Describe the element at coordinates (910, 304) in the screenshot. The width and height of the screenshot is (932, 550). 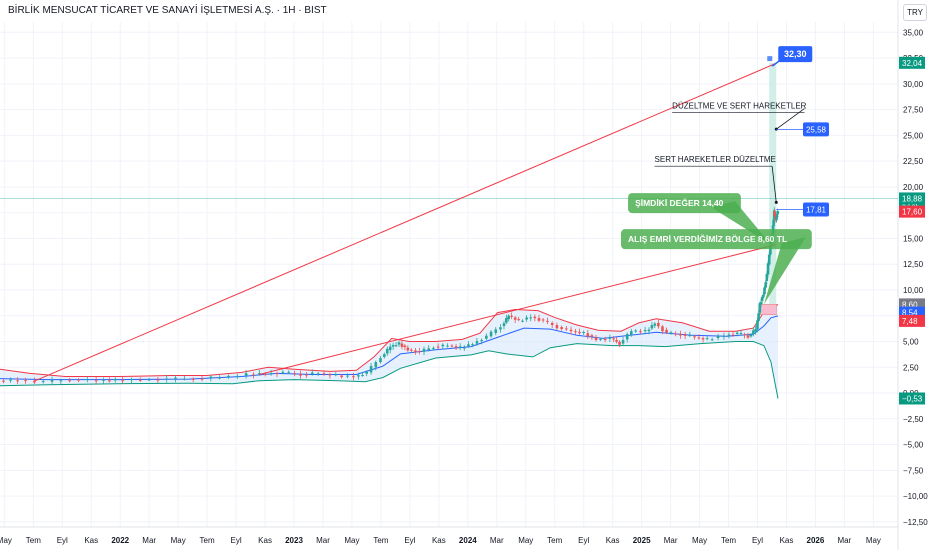
I see `axis-price-tag-text: 8,60` at that location.